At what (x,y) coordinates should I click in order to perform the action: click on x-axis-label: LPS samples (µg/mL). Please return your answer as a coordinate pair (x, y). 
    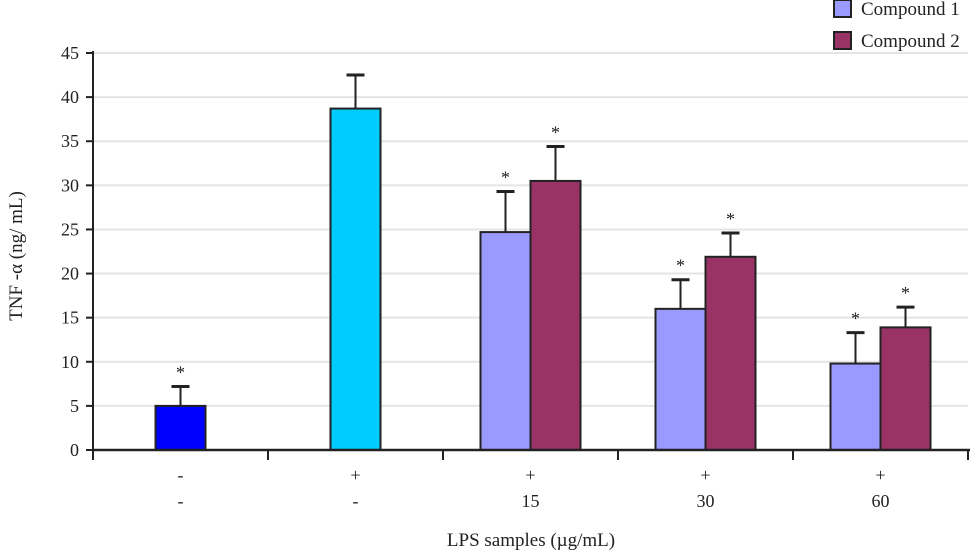
    Looking at the image, I should click on (531, 540).